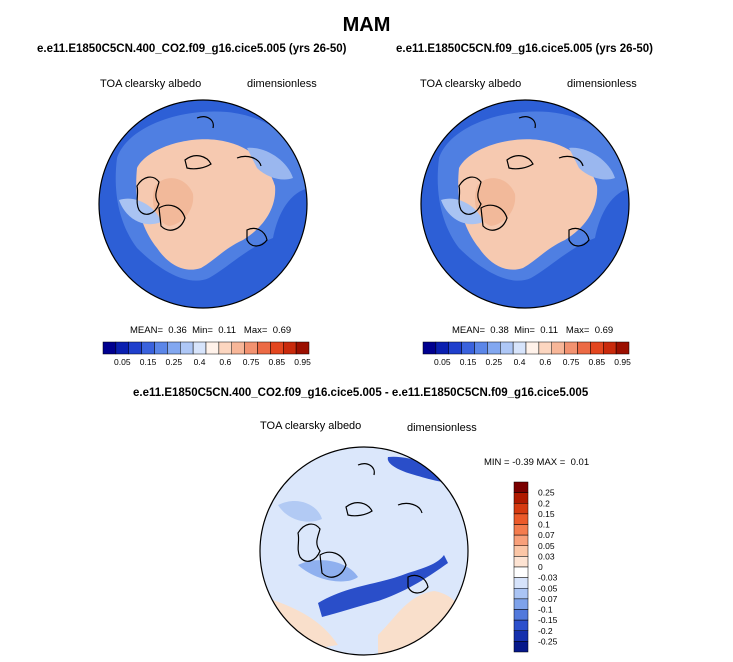 The image size is (733, 662). What do you see at coordinates (211, 330) in the screenshot?
I see `panel1-stats: MEAN= 0.36 Min= 0.11 Max= 0.69` at bounding box center [211, 330].